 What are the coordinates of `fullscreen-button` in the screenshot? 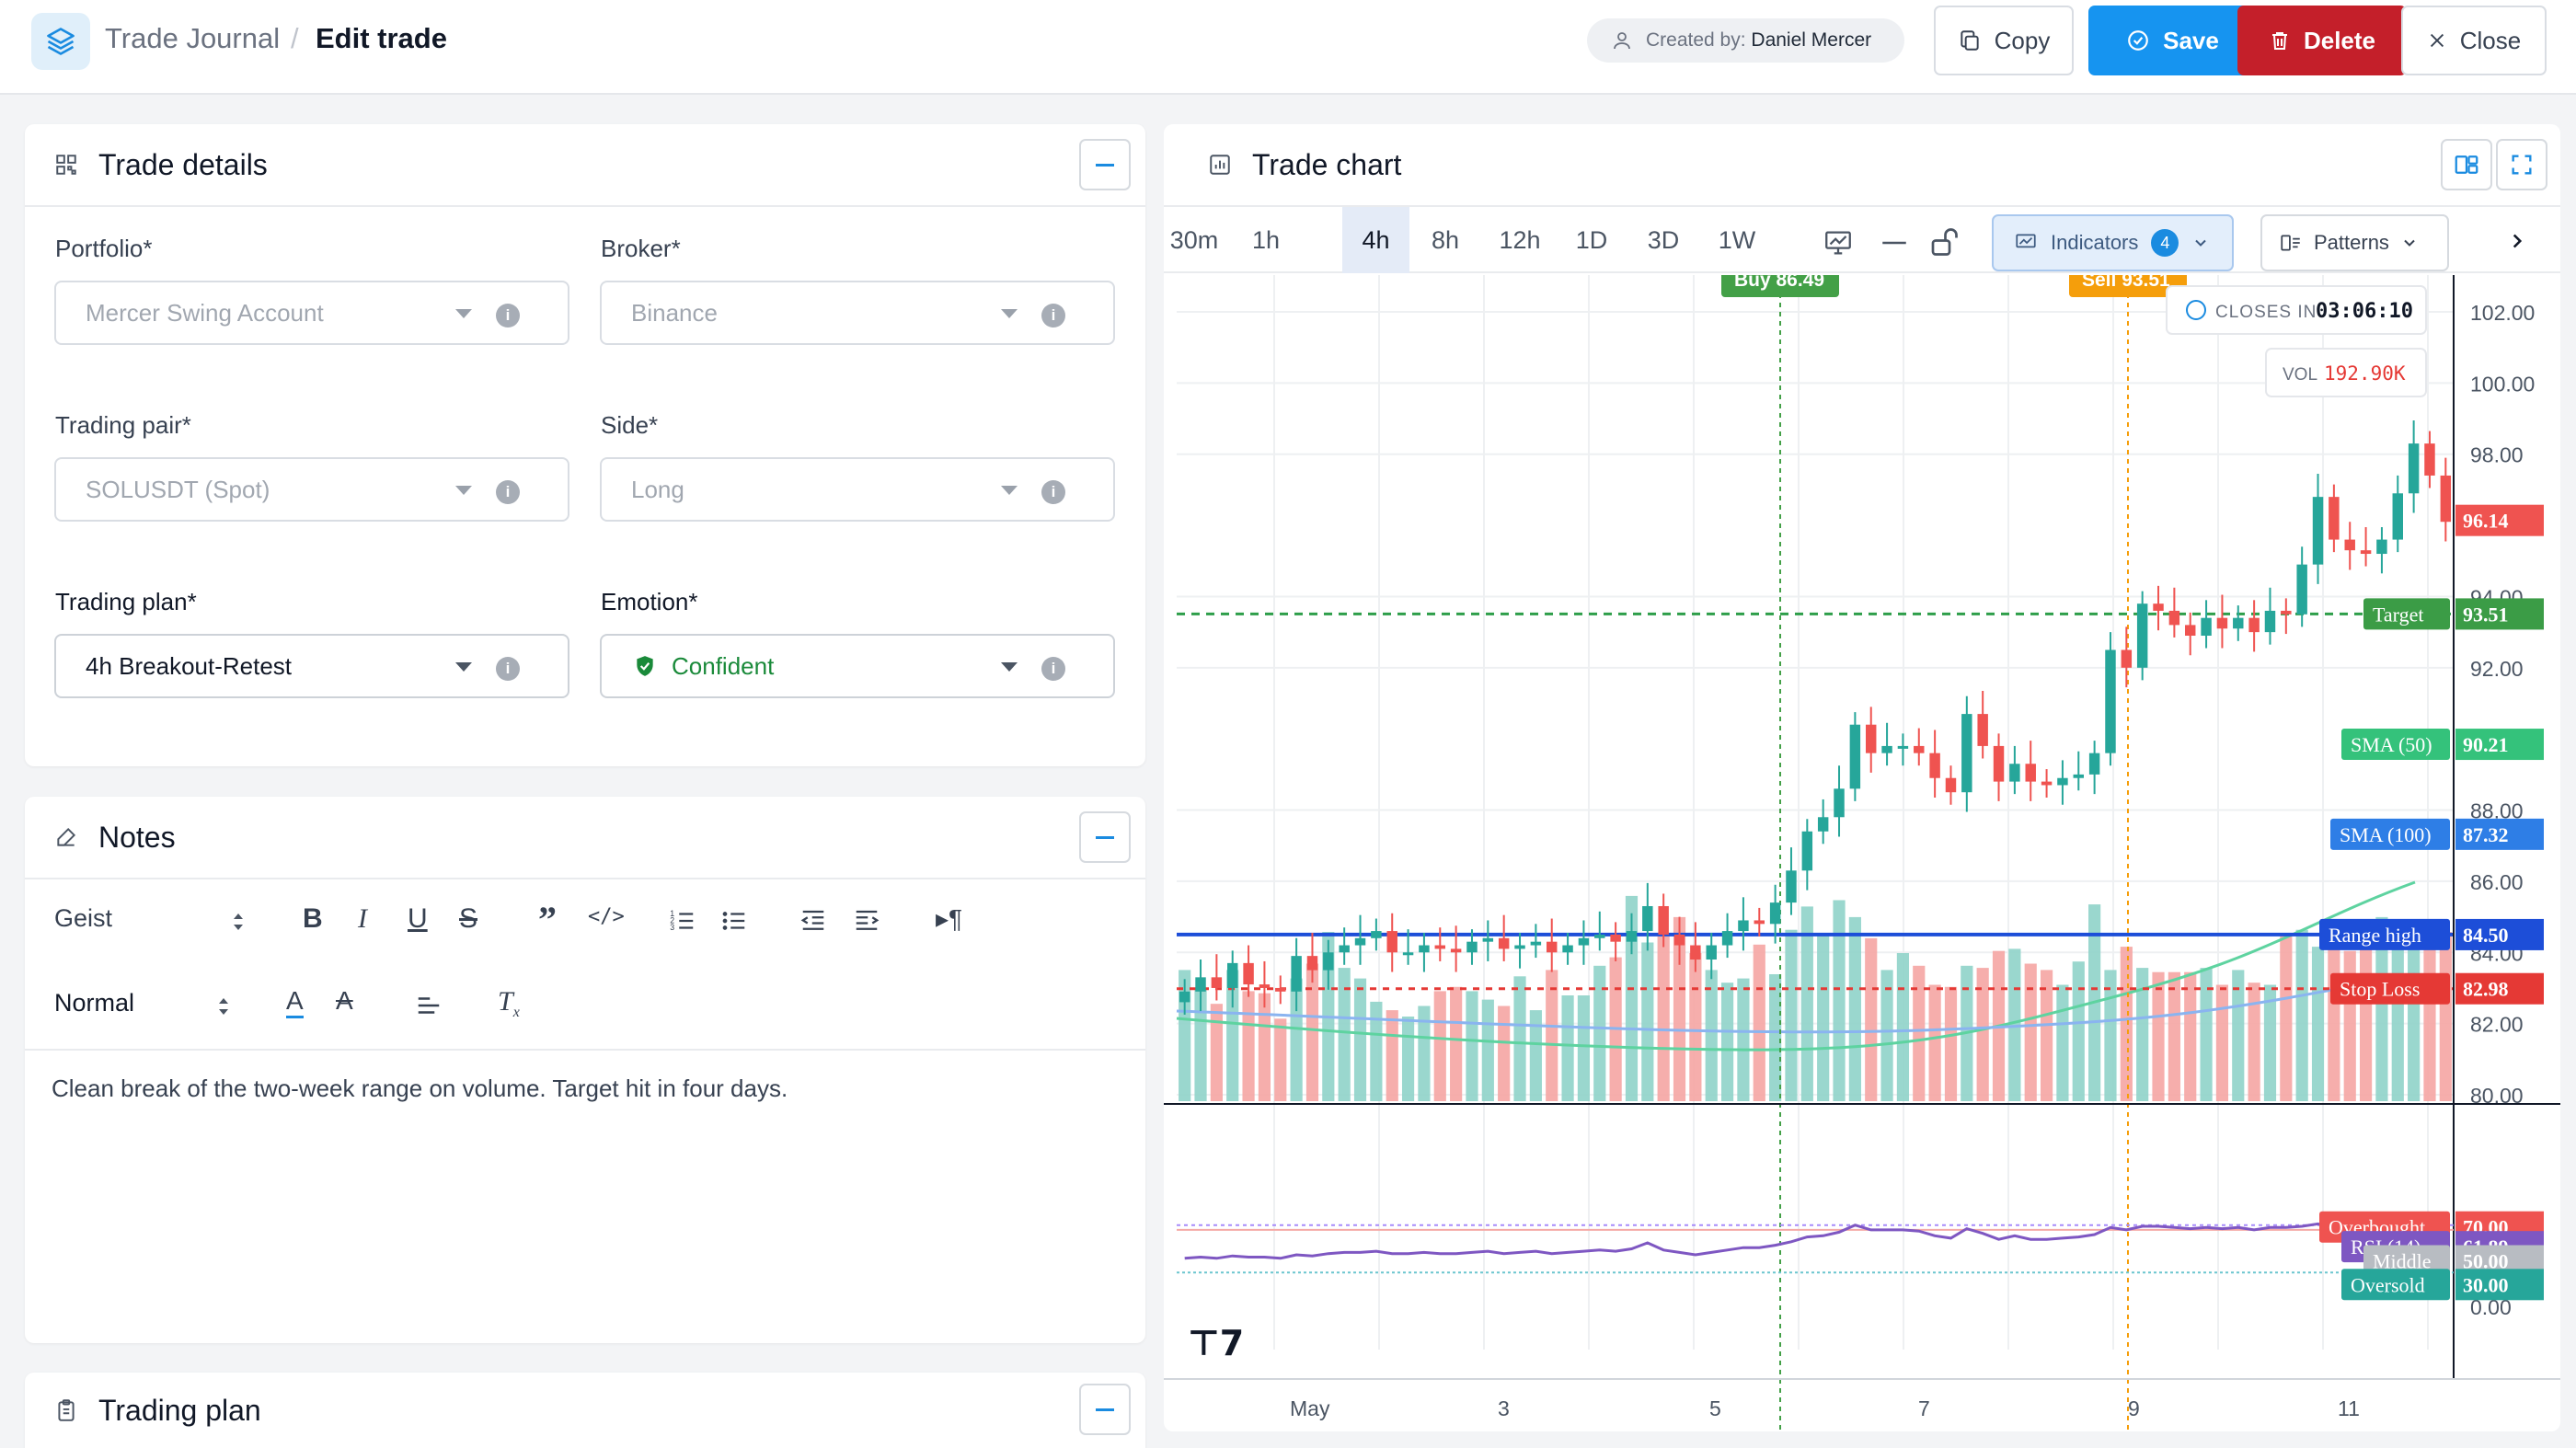 It's located at (2521, 164).